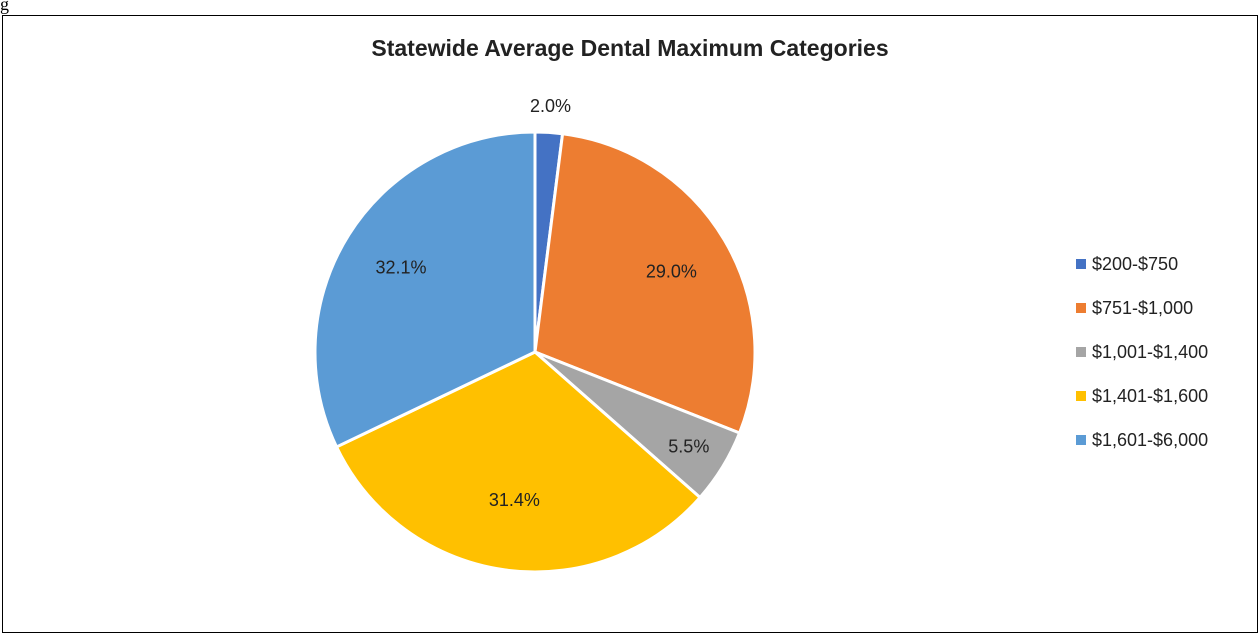 The height and width of the screenshot is (635, 1260). I want to click on legend-label-1: $200-$750, so click(1135, 264).